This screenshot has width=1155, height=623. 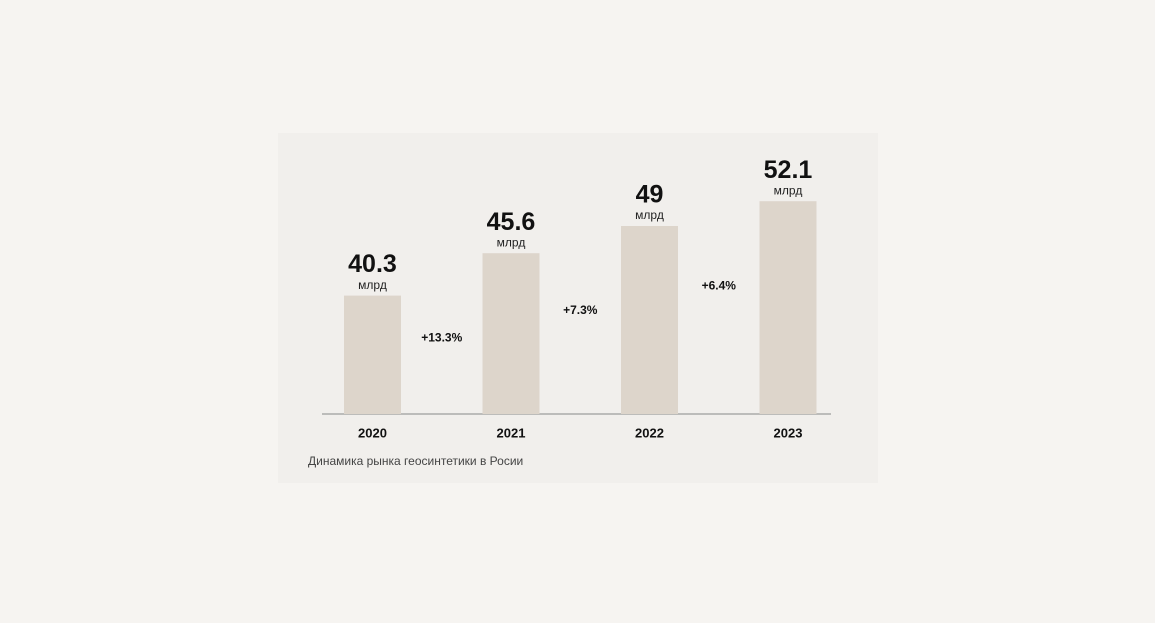 I want to click on value-label: 40.3, so click(x=372, y=264).